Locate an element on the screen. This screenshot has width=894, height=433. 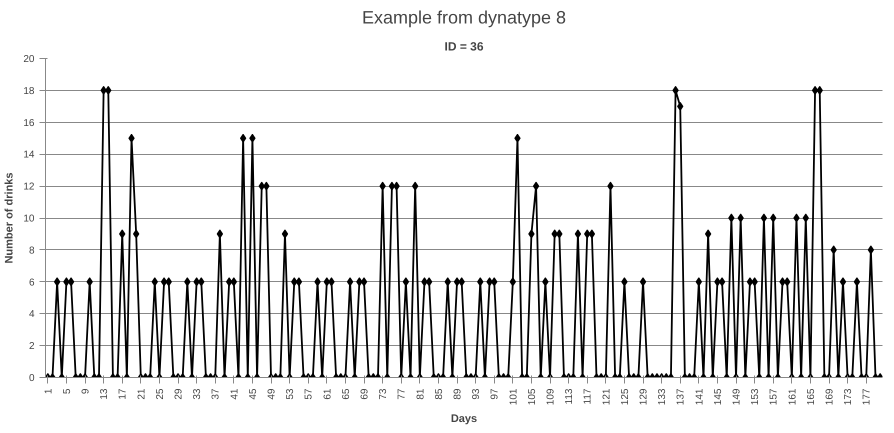
x-tick-label: 125 is located at coordinates (625, 397).